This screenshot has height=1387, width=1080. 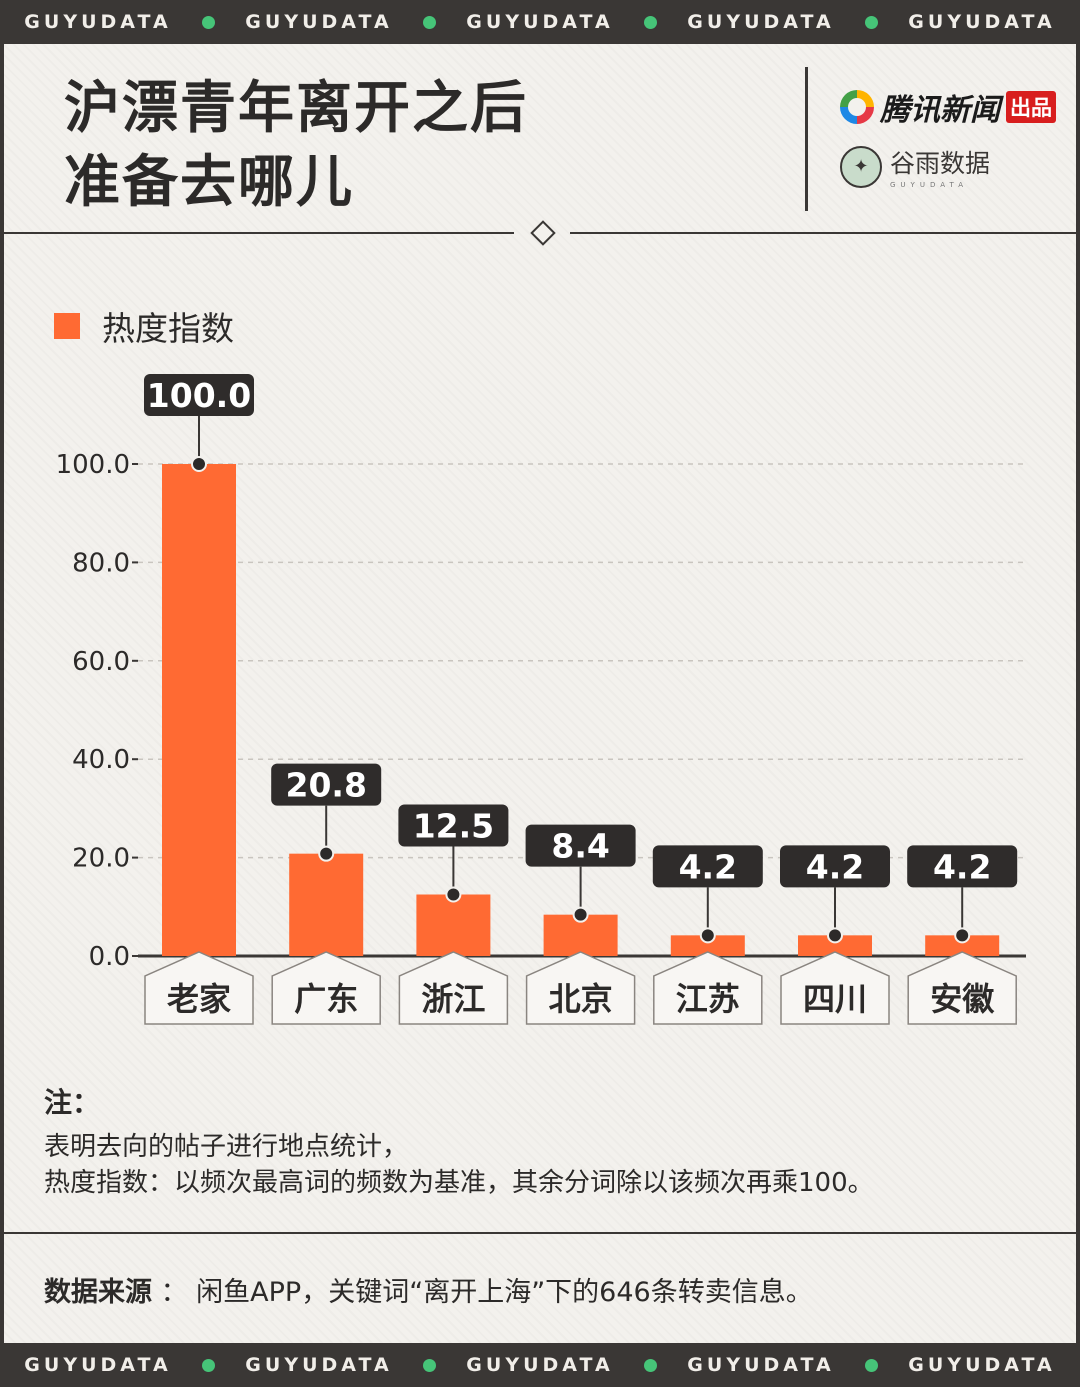 I want to click on data-source: 数据来源 ： 闲鱼APP，关键词“离开上海”下的646条转卖信息。, so click(x=428, y=1289).